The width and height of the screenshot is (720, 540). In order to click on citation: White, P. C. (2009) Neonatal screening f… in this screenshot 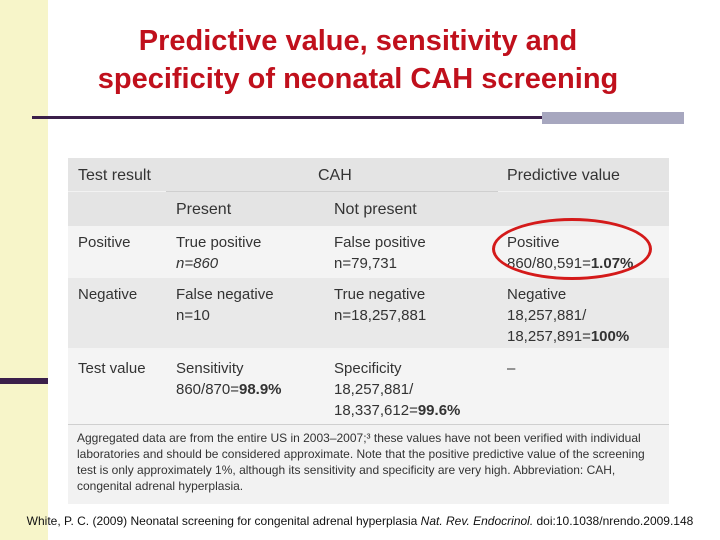, I will do `click(360, 521)`.